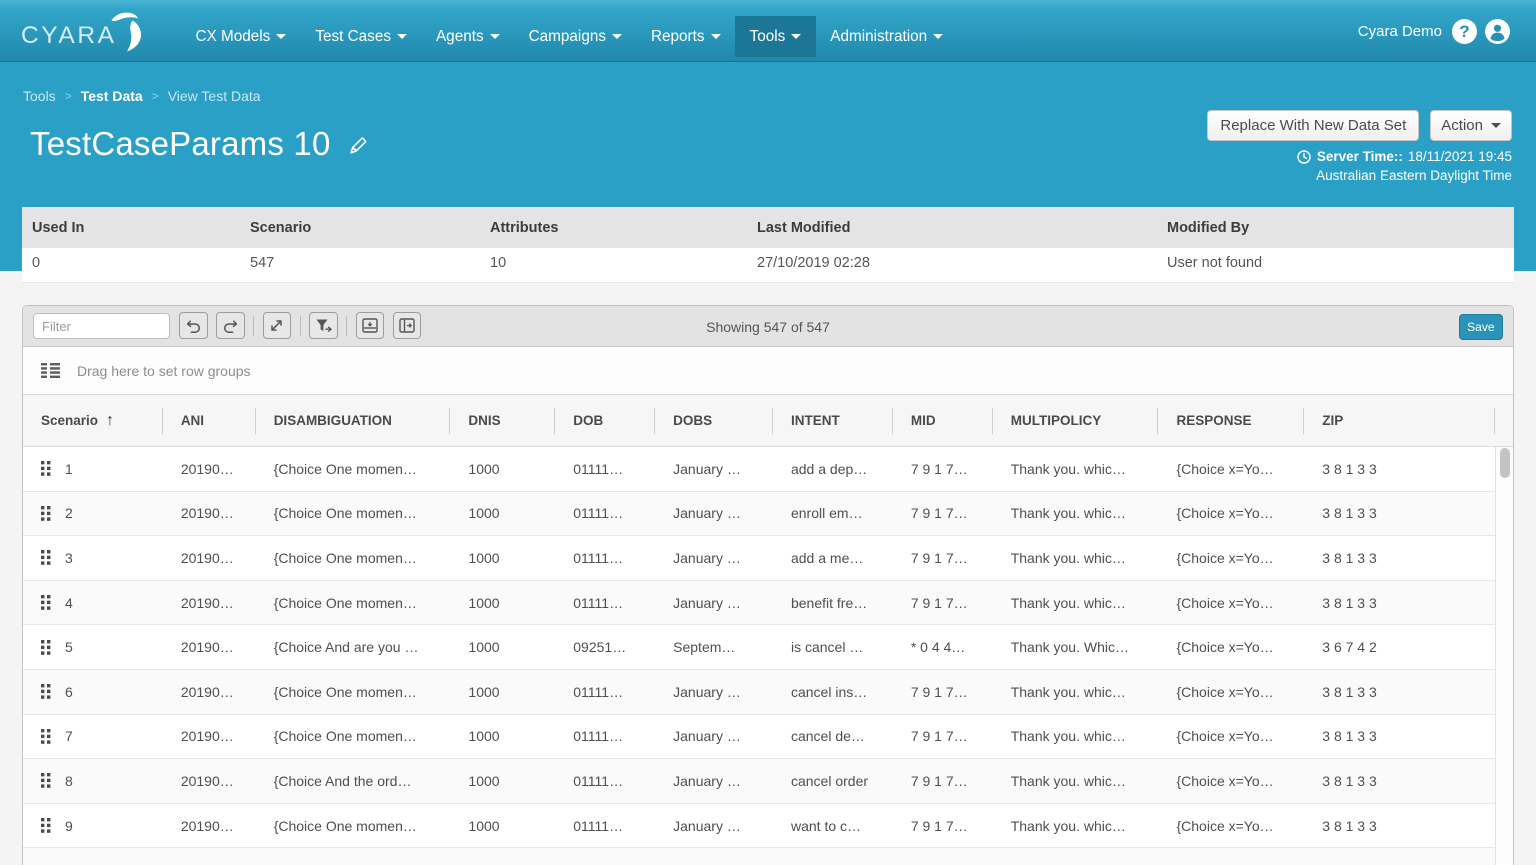  I want to click on caret-down-icon, so click(715, 36).